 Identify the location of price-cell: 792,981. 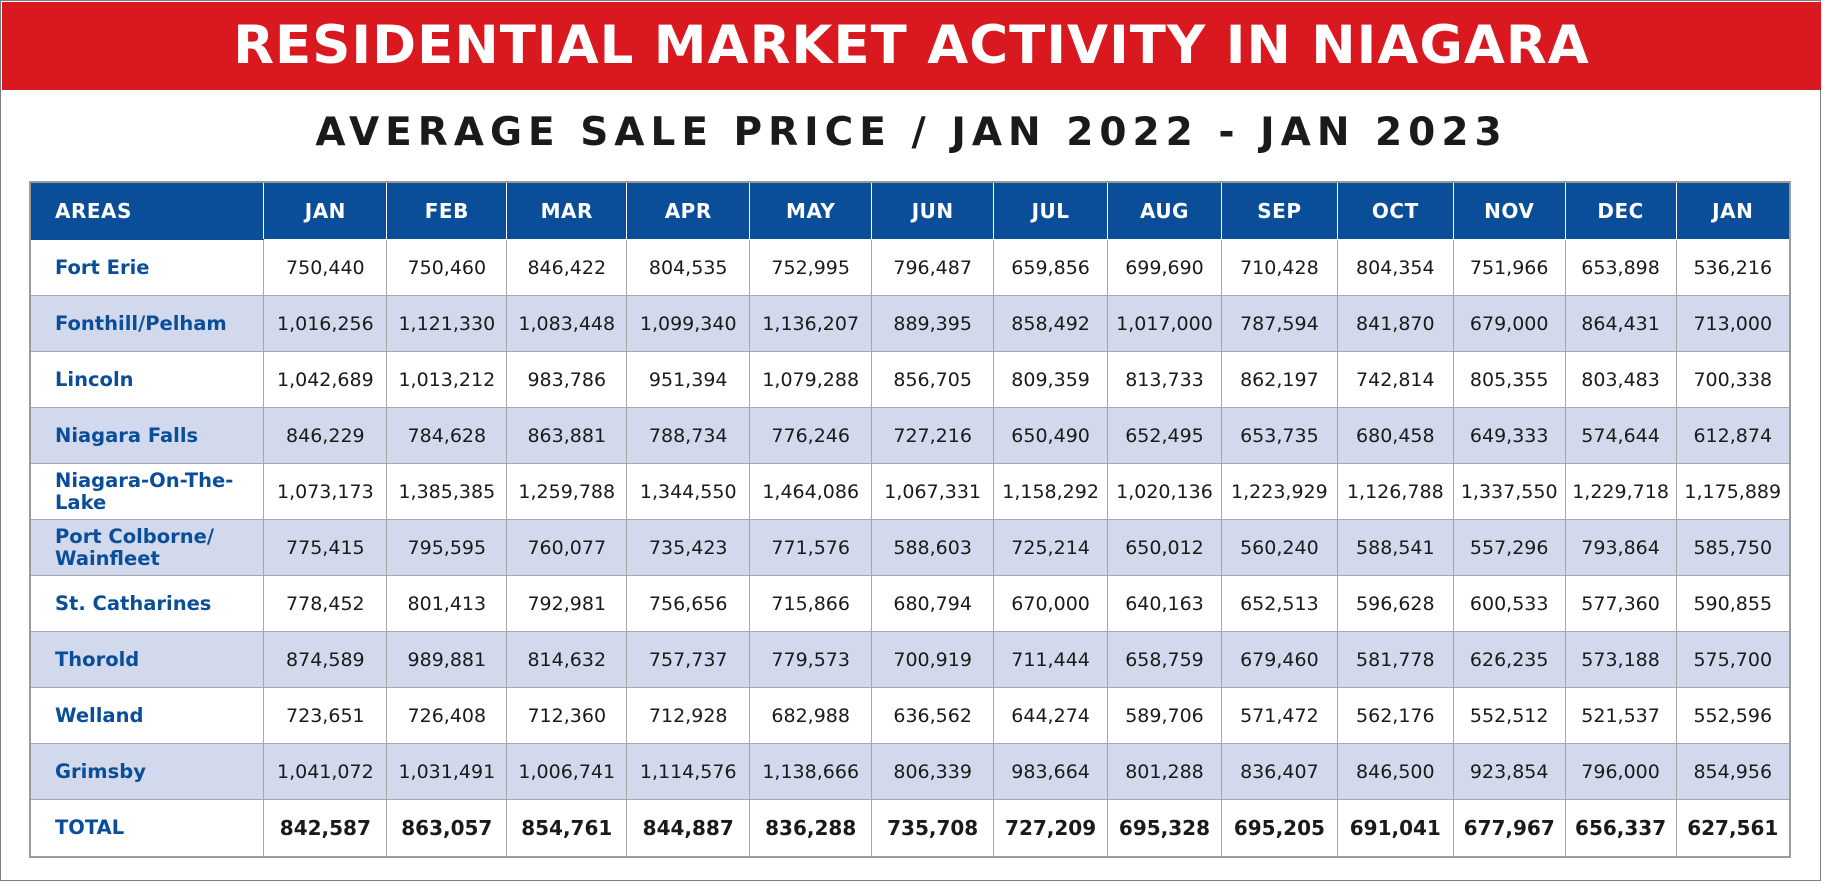
(567, 603).